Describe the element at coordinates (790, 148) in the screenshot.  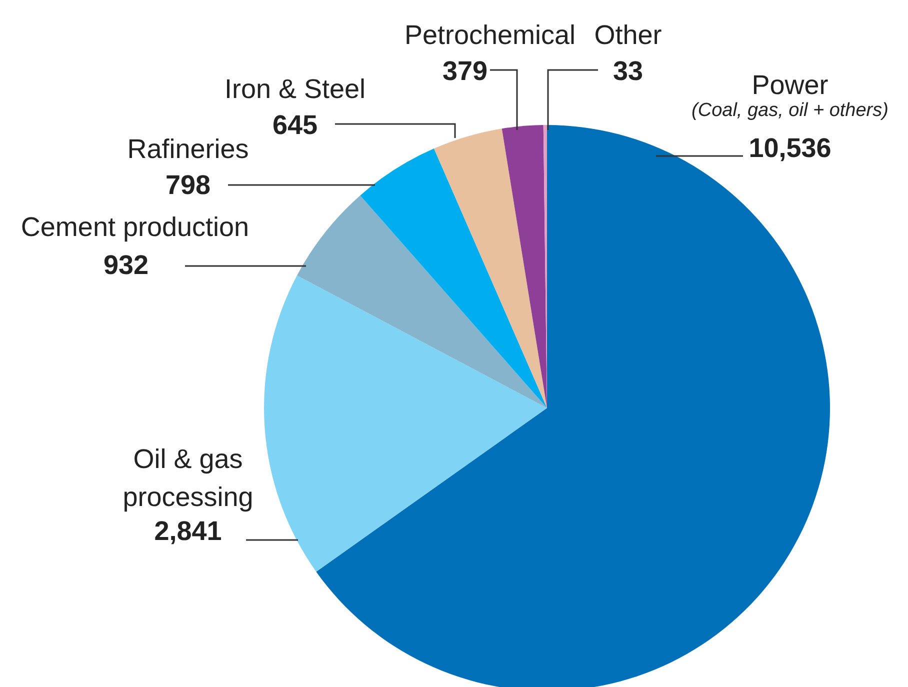
I see `data-label: 10,536` at that location.